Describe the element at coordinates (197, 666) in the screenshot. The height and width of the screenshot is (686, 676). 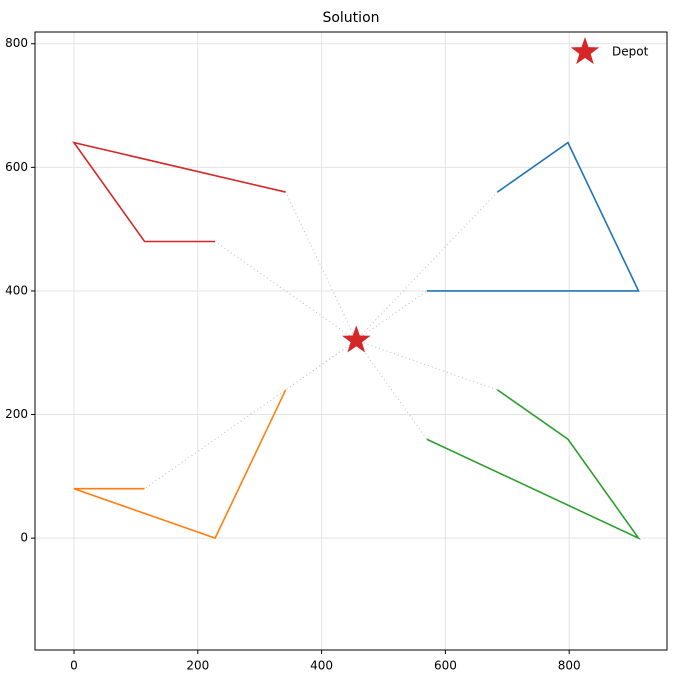
I see `x-tick-label: 200` at that location.